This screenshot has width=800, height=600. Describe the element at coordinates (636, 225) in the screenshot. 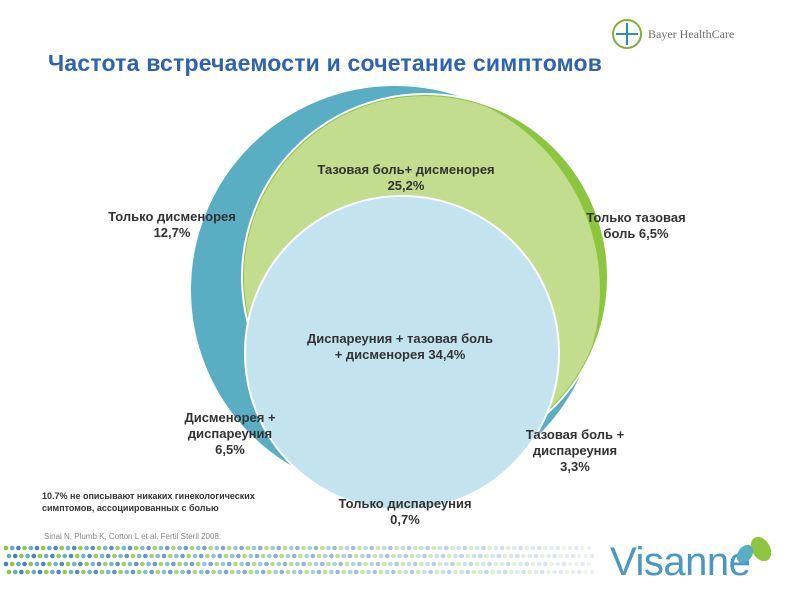

I see `label-pelvic-only: Только тазовая боль 6,5%` at that location.